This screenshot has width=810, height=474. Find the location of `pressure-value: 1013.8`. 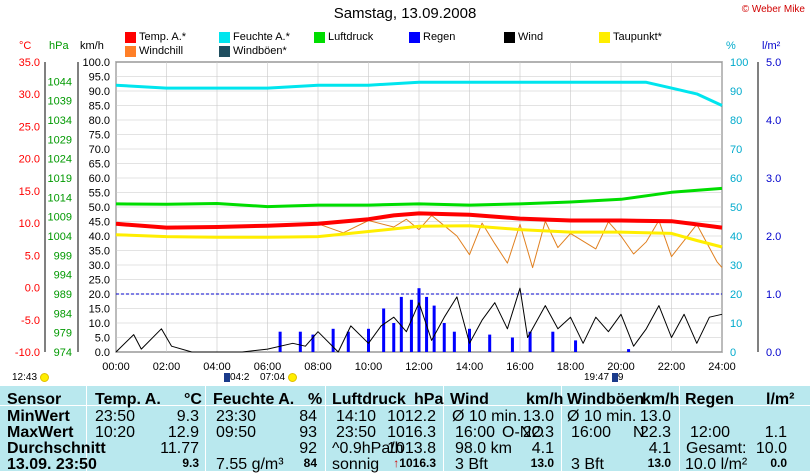

pressure-value: 1013.8 is located at coordinates (411, 448).